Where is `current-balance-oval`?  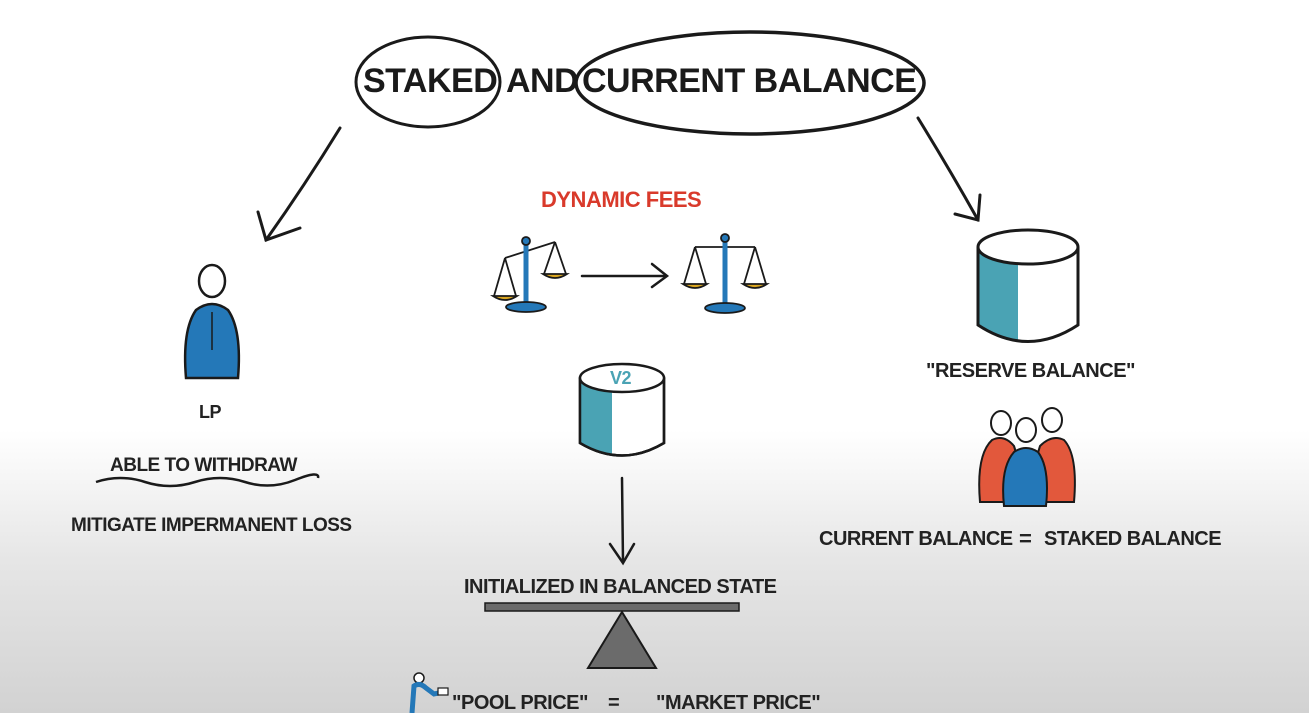
current-balance-oval is located at coordinates (750, 83).